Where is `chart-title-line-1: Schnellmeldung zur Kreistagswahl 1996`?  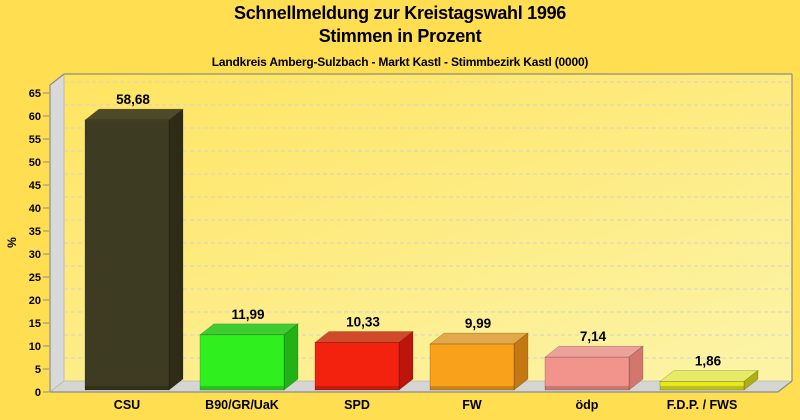 chart-title-line-1: Schnellmeldung zur Kreistagswahl 1996 is located at coordinates (399, 13).